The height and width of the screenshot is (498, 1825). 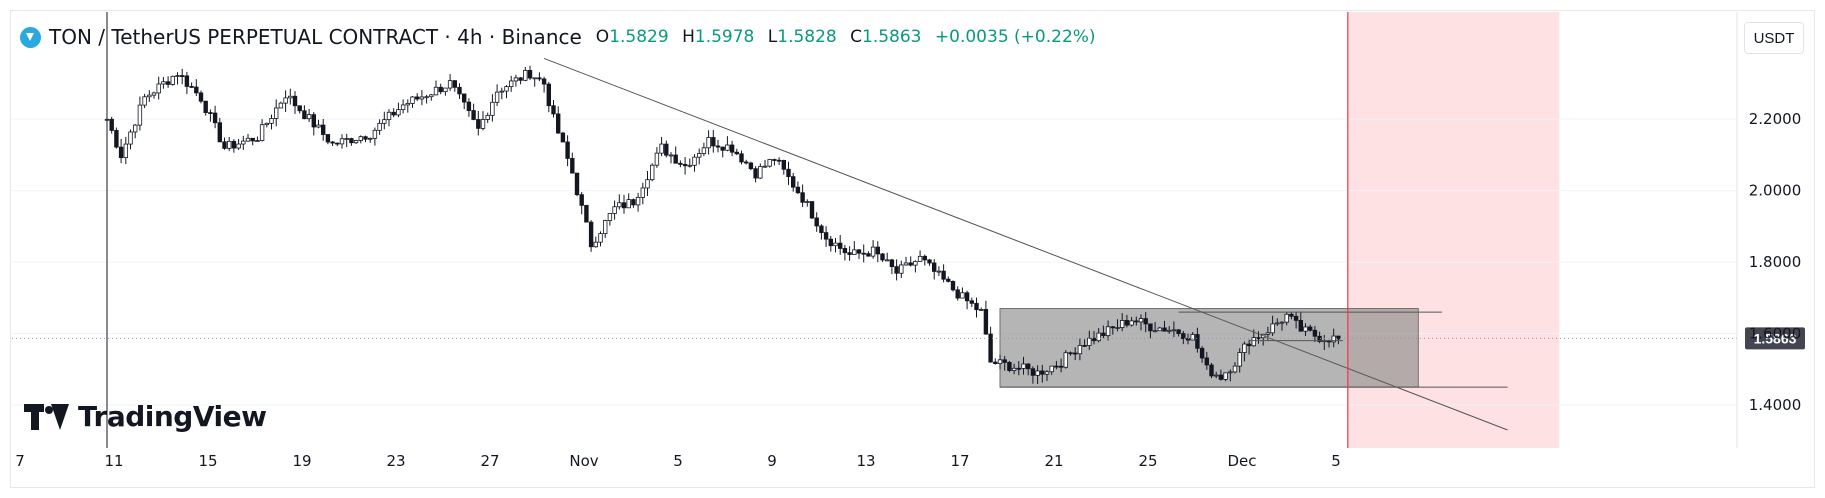 I want to click on x-tick-label: 9, so click(x=772, y=461).